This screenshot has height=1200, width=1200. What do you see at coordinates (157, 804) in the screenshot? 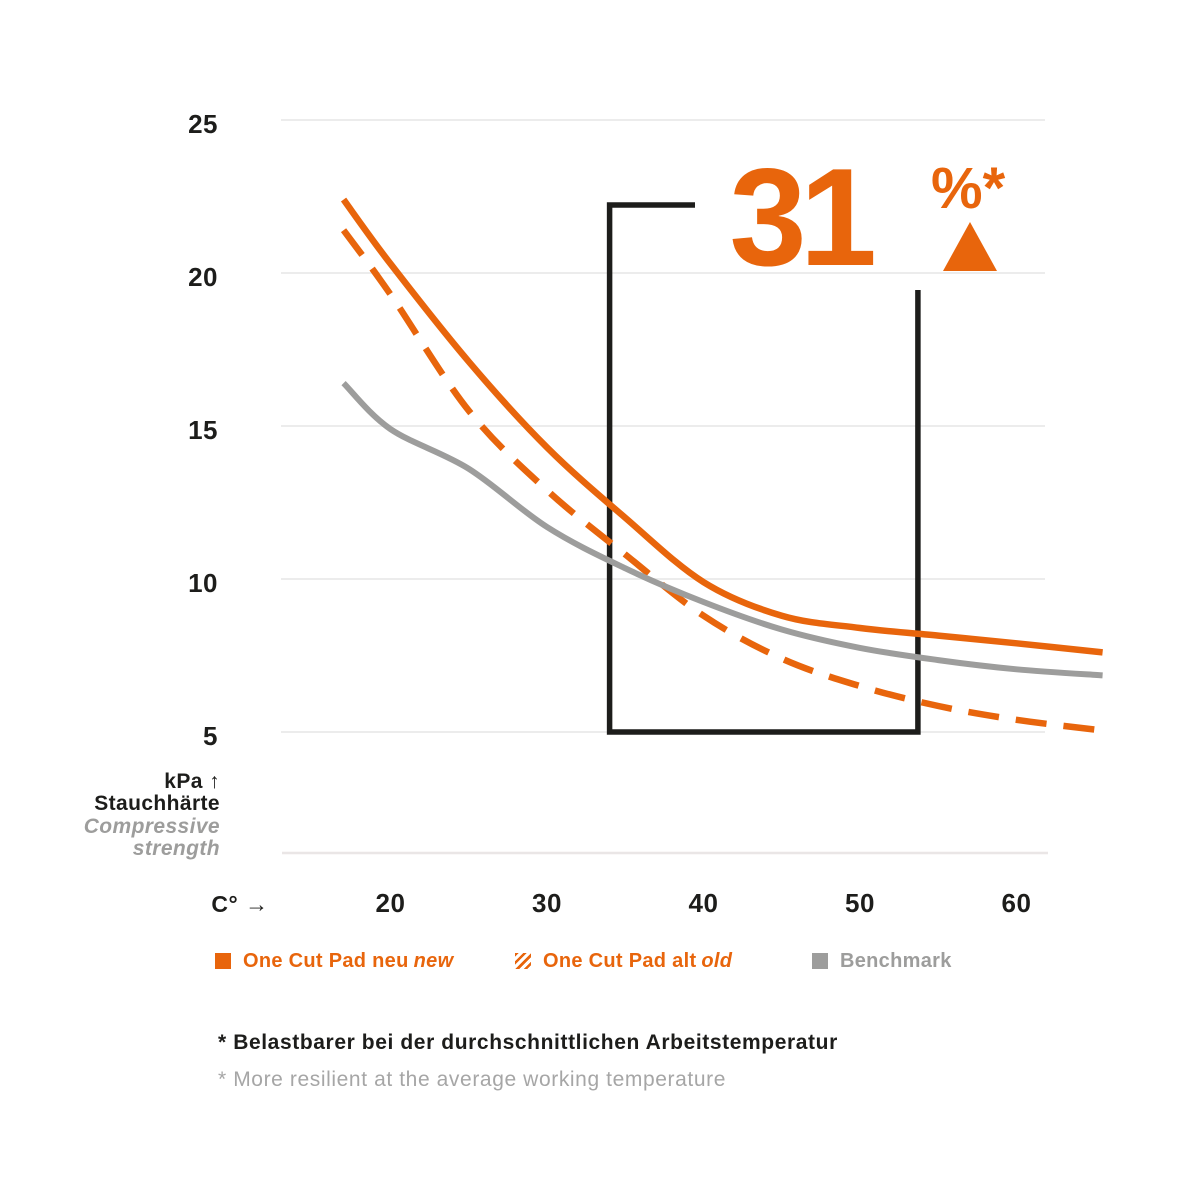
I see `y-axis-title-de: Stauchhärte` at bounding box center [157, 804].